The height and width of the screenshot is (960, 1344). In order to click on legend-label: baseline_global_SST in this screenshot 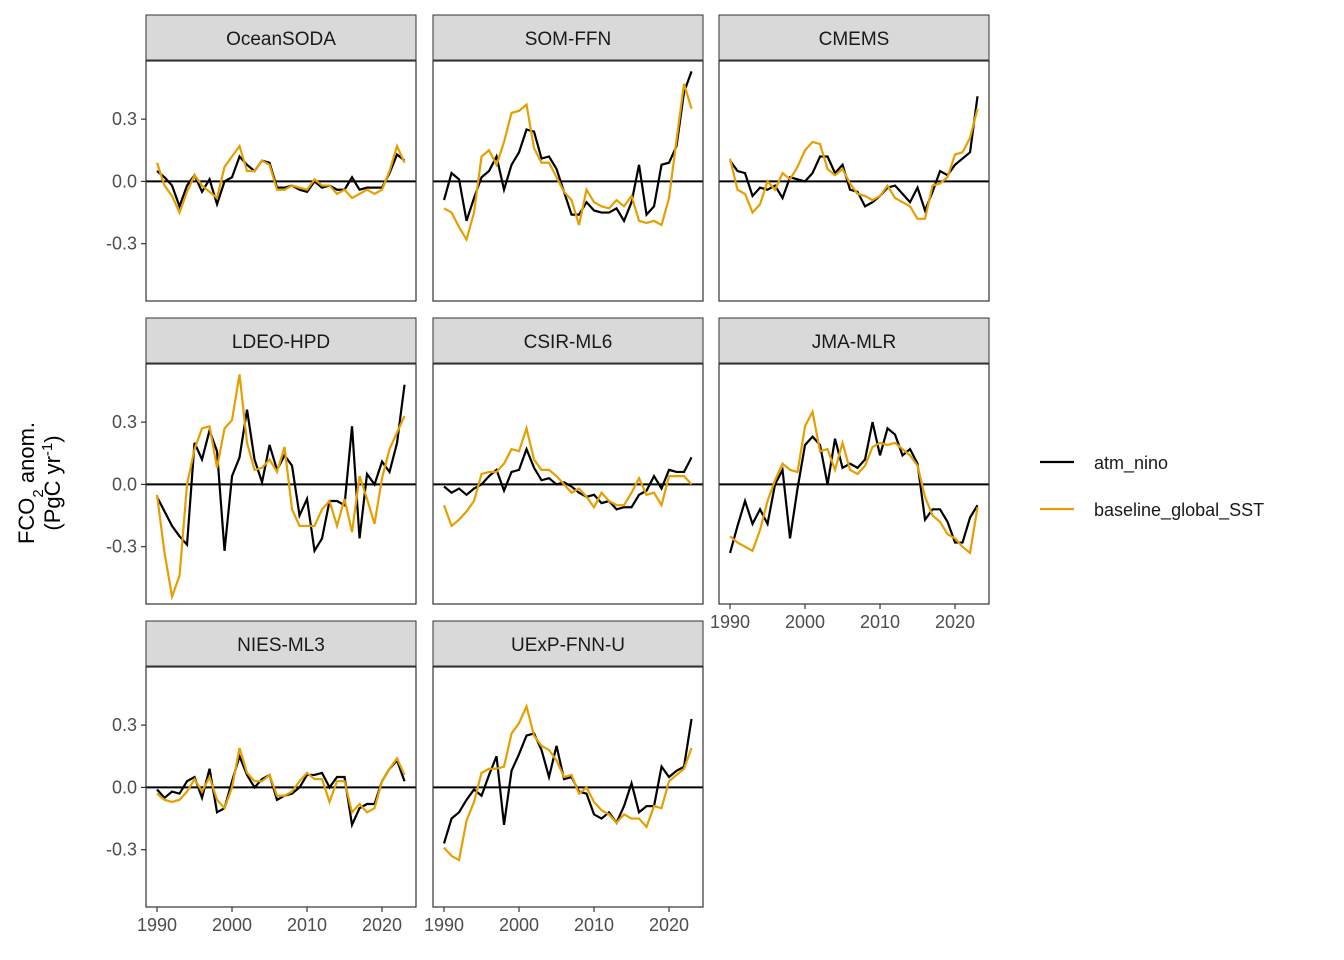, I will do `click(1179, 510)`.